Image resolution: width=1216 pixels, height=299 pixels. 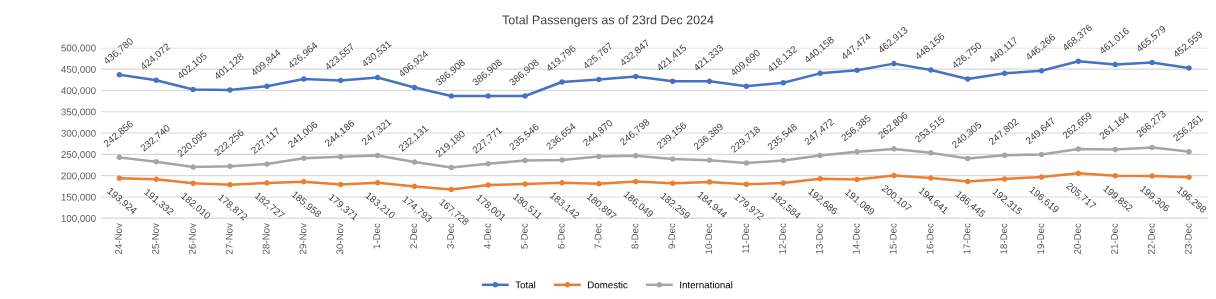 I want to click on x-tick-label: 25-Nov, so click(x=155, y=238).